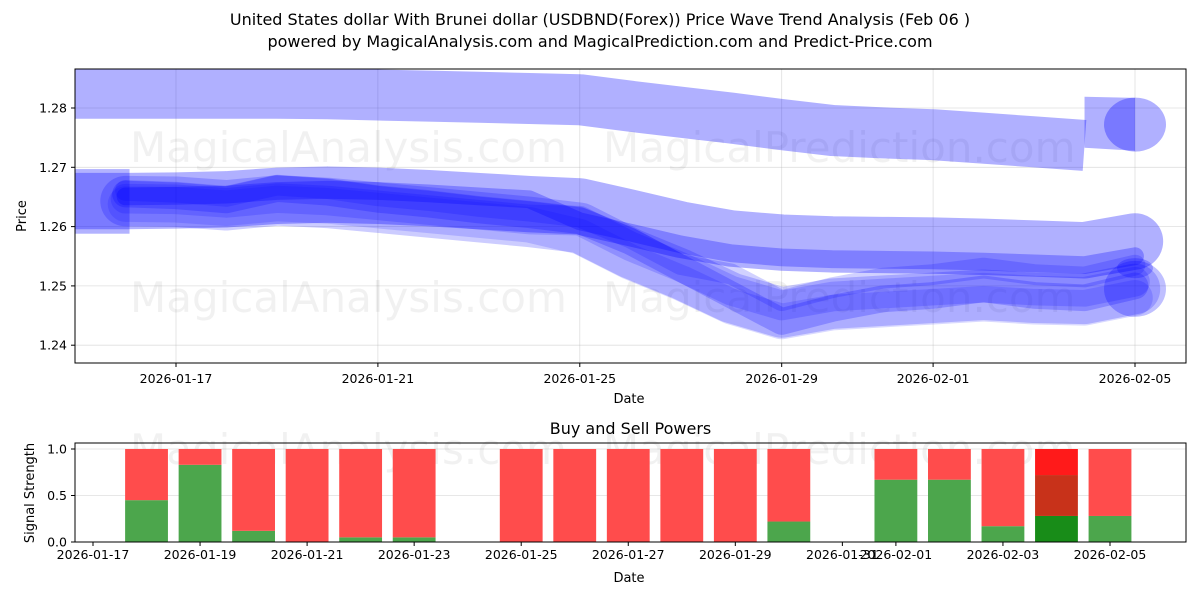 Image resolution: width=1200 pixels, height=600 pixels. What do you see at coordinates (1003, 554) in the screenshot?
I see `signal-x-tick: 2026-02-03` at bounding box center [1003, 554].